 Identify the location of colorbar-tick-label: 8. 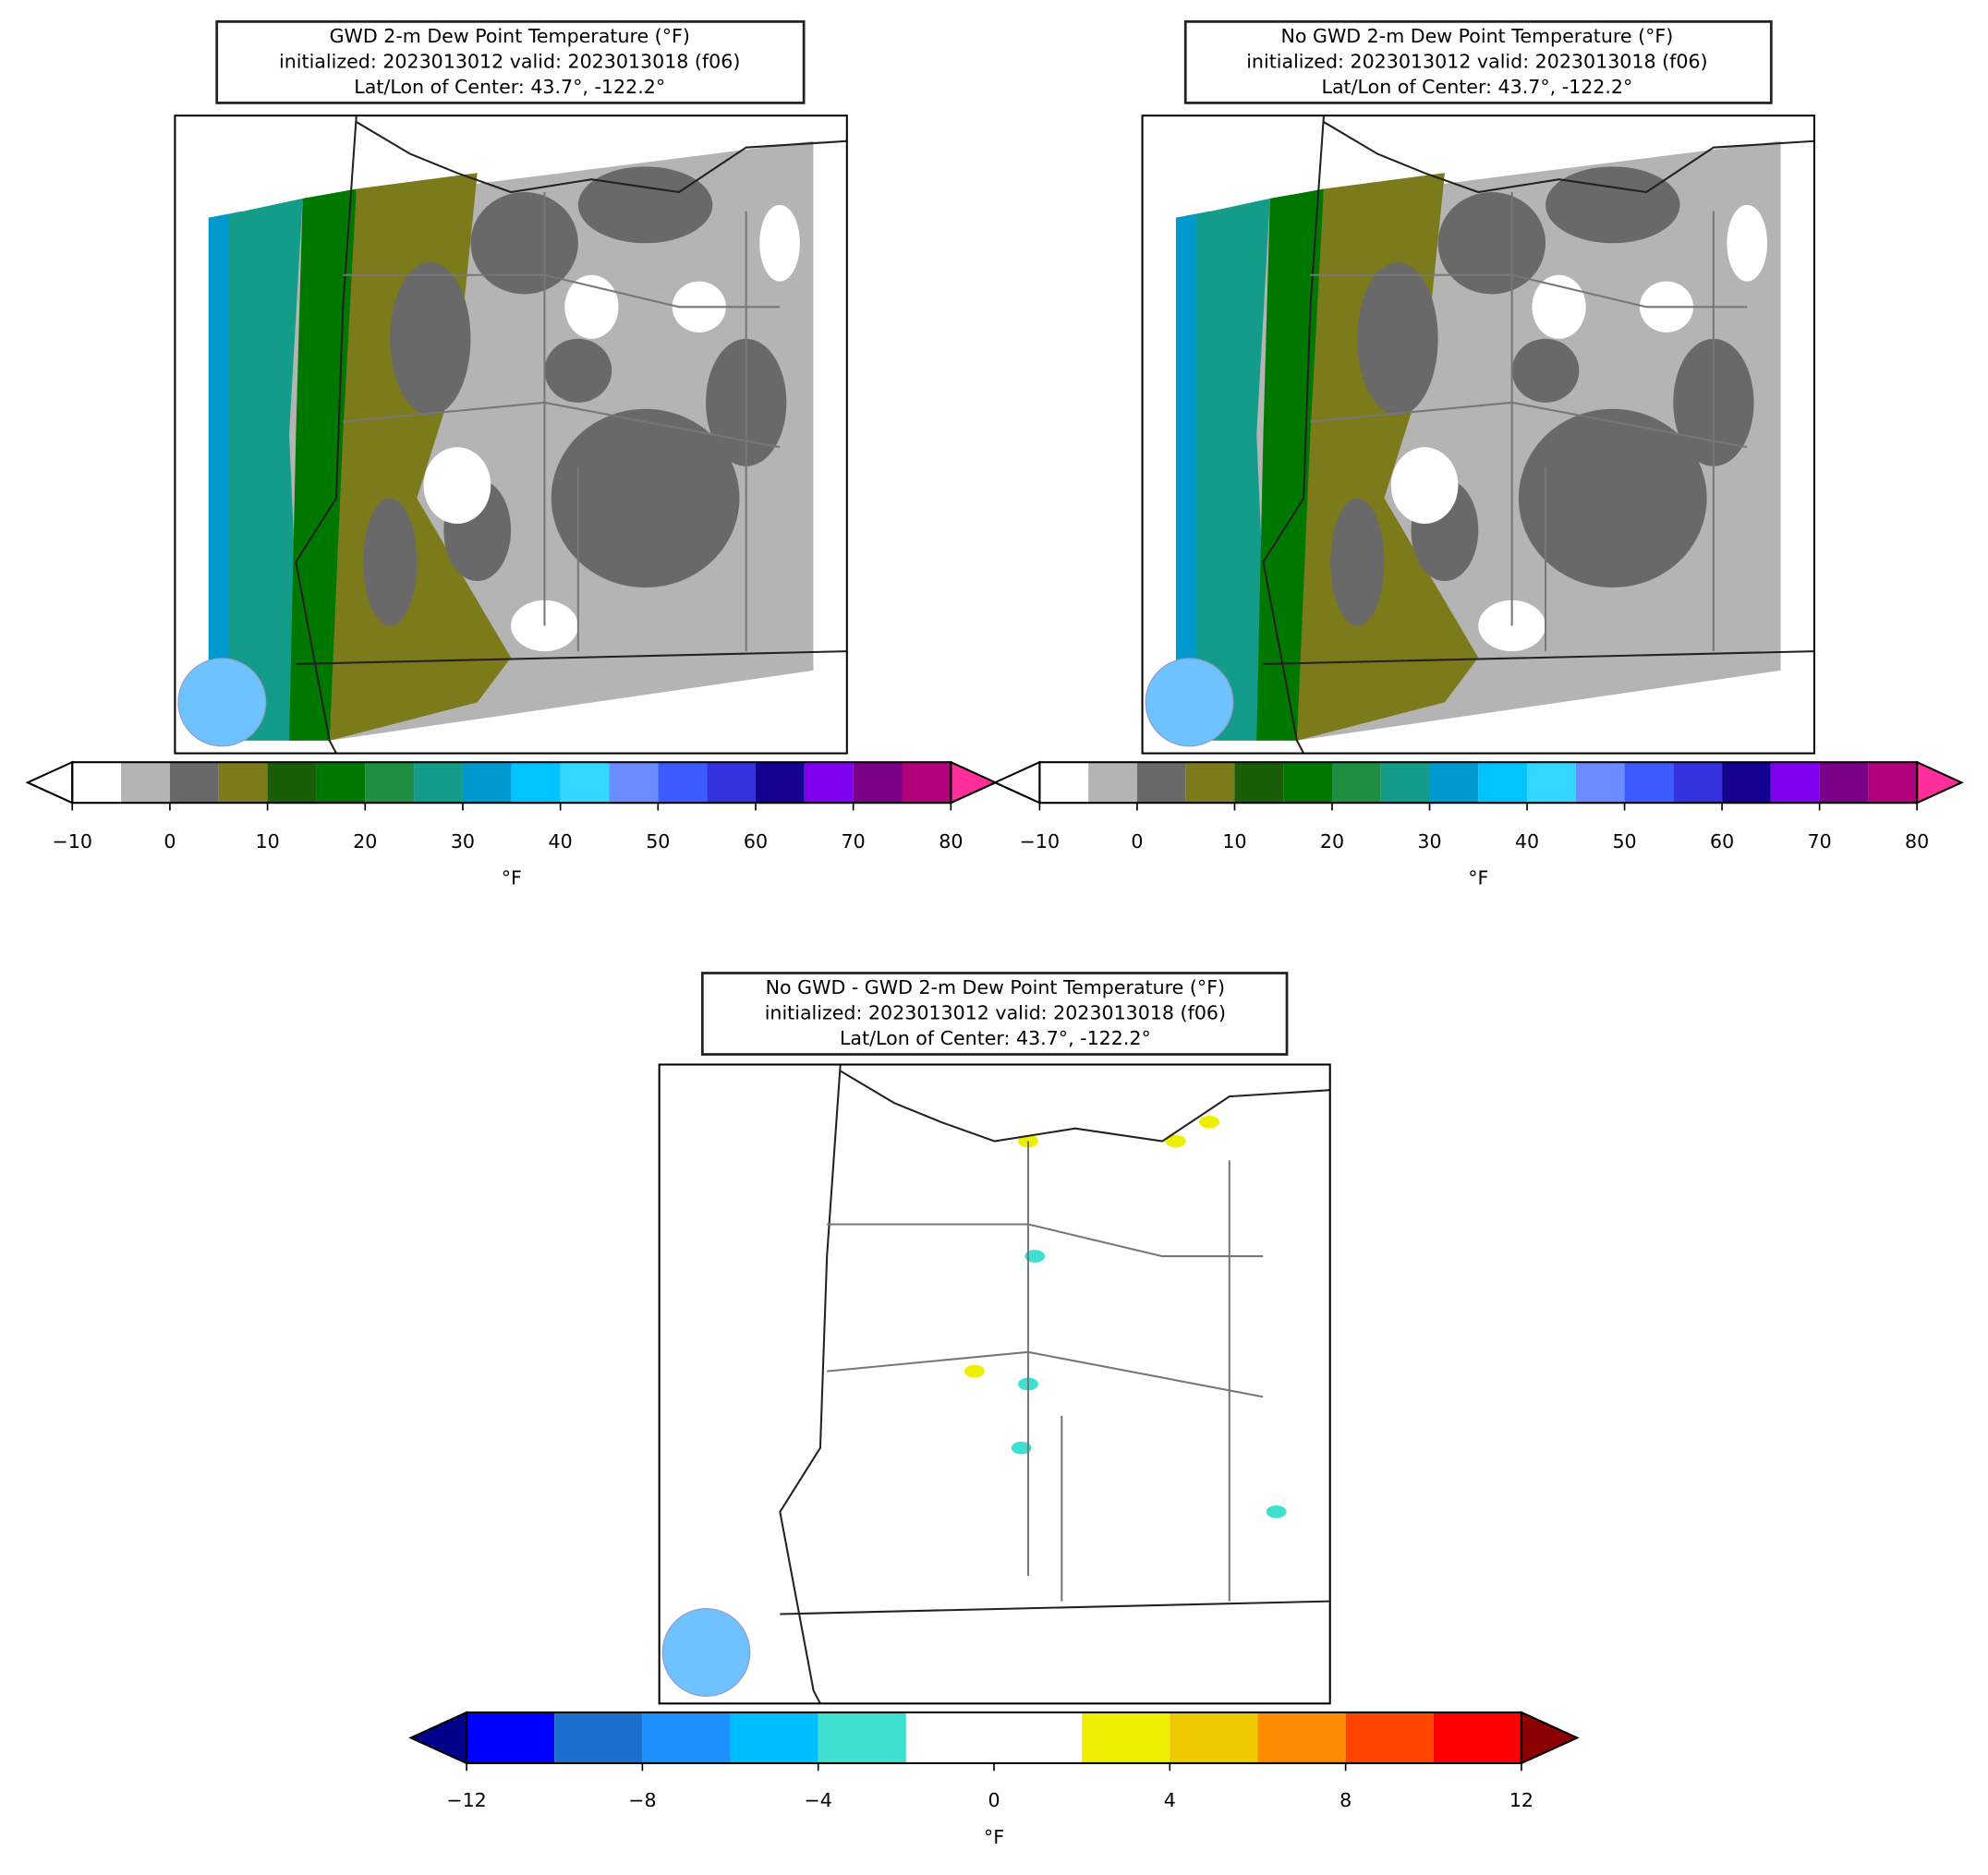
(1345, 1800).